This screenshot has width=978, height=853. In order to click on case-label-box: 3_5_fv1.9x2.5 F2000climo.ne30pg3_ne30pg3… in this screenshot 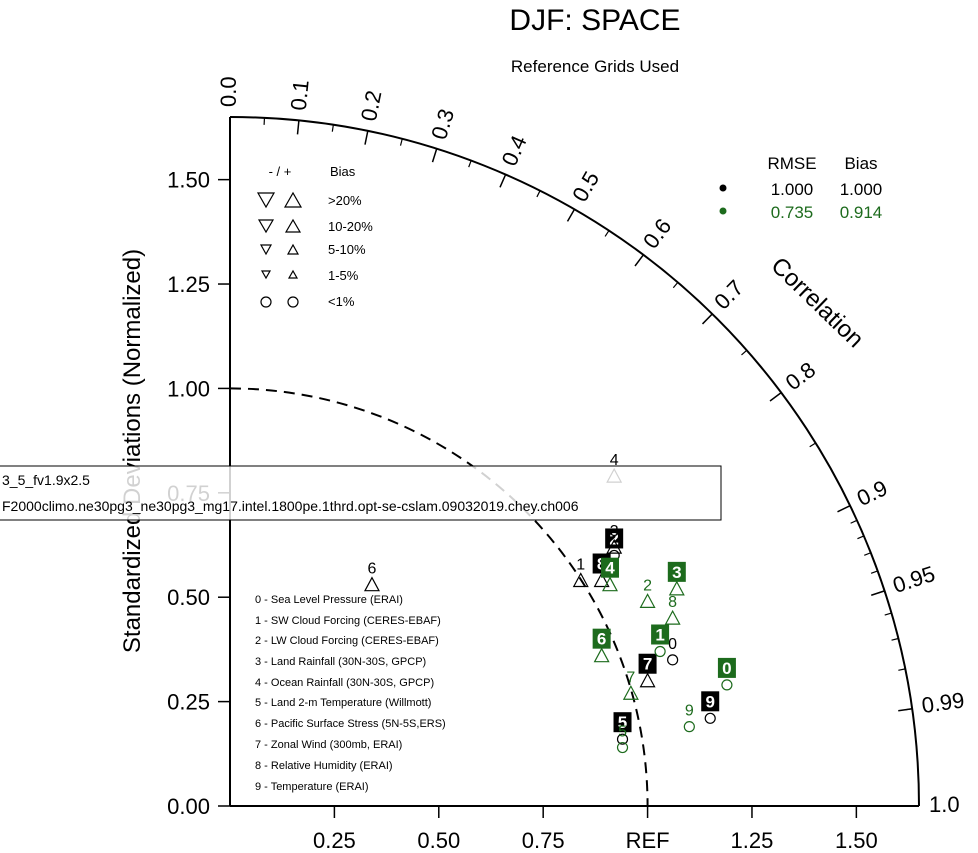, I will do `click(361, 493)`.